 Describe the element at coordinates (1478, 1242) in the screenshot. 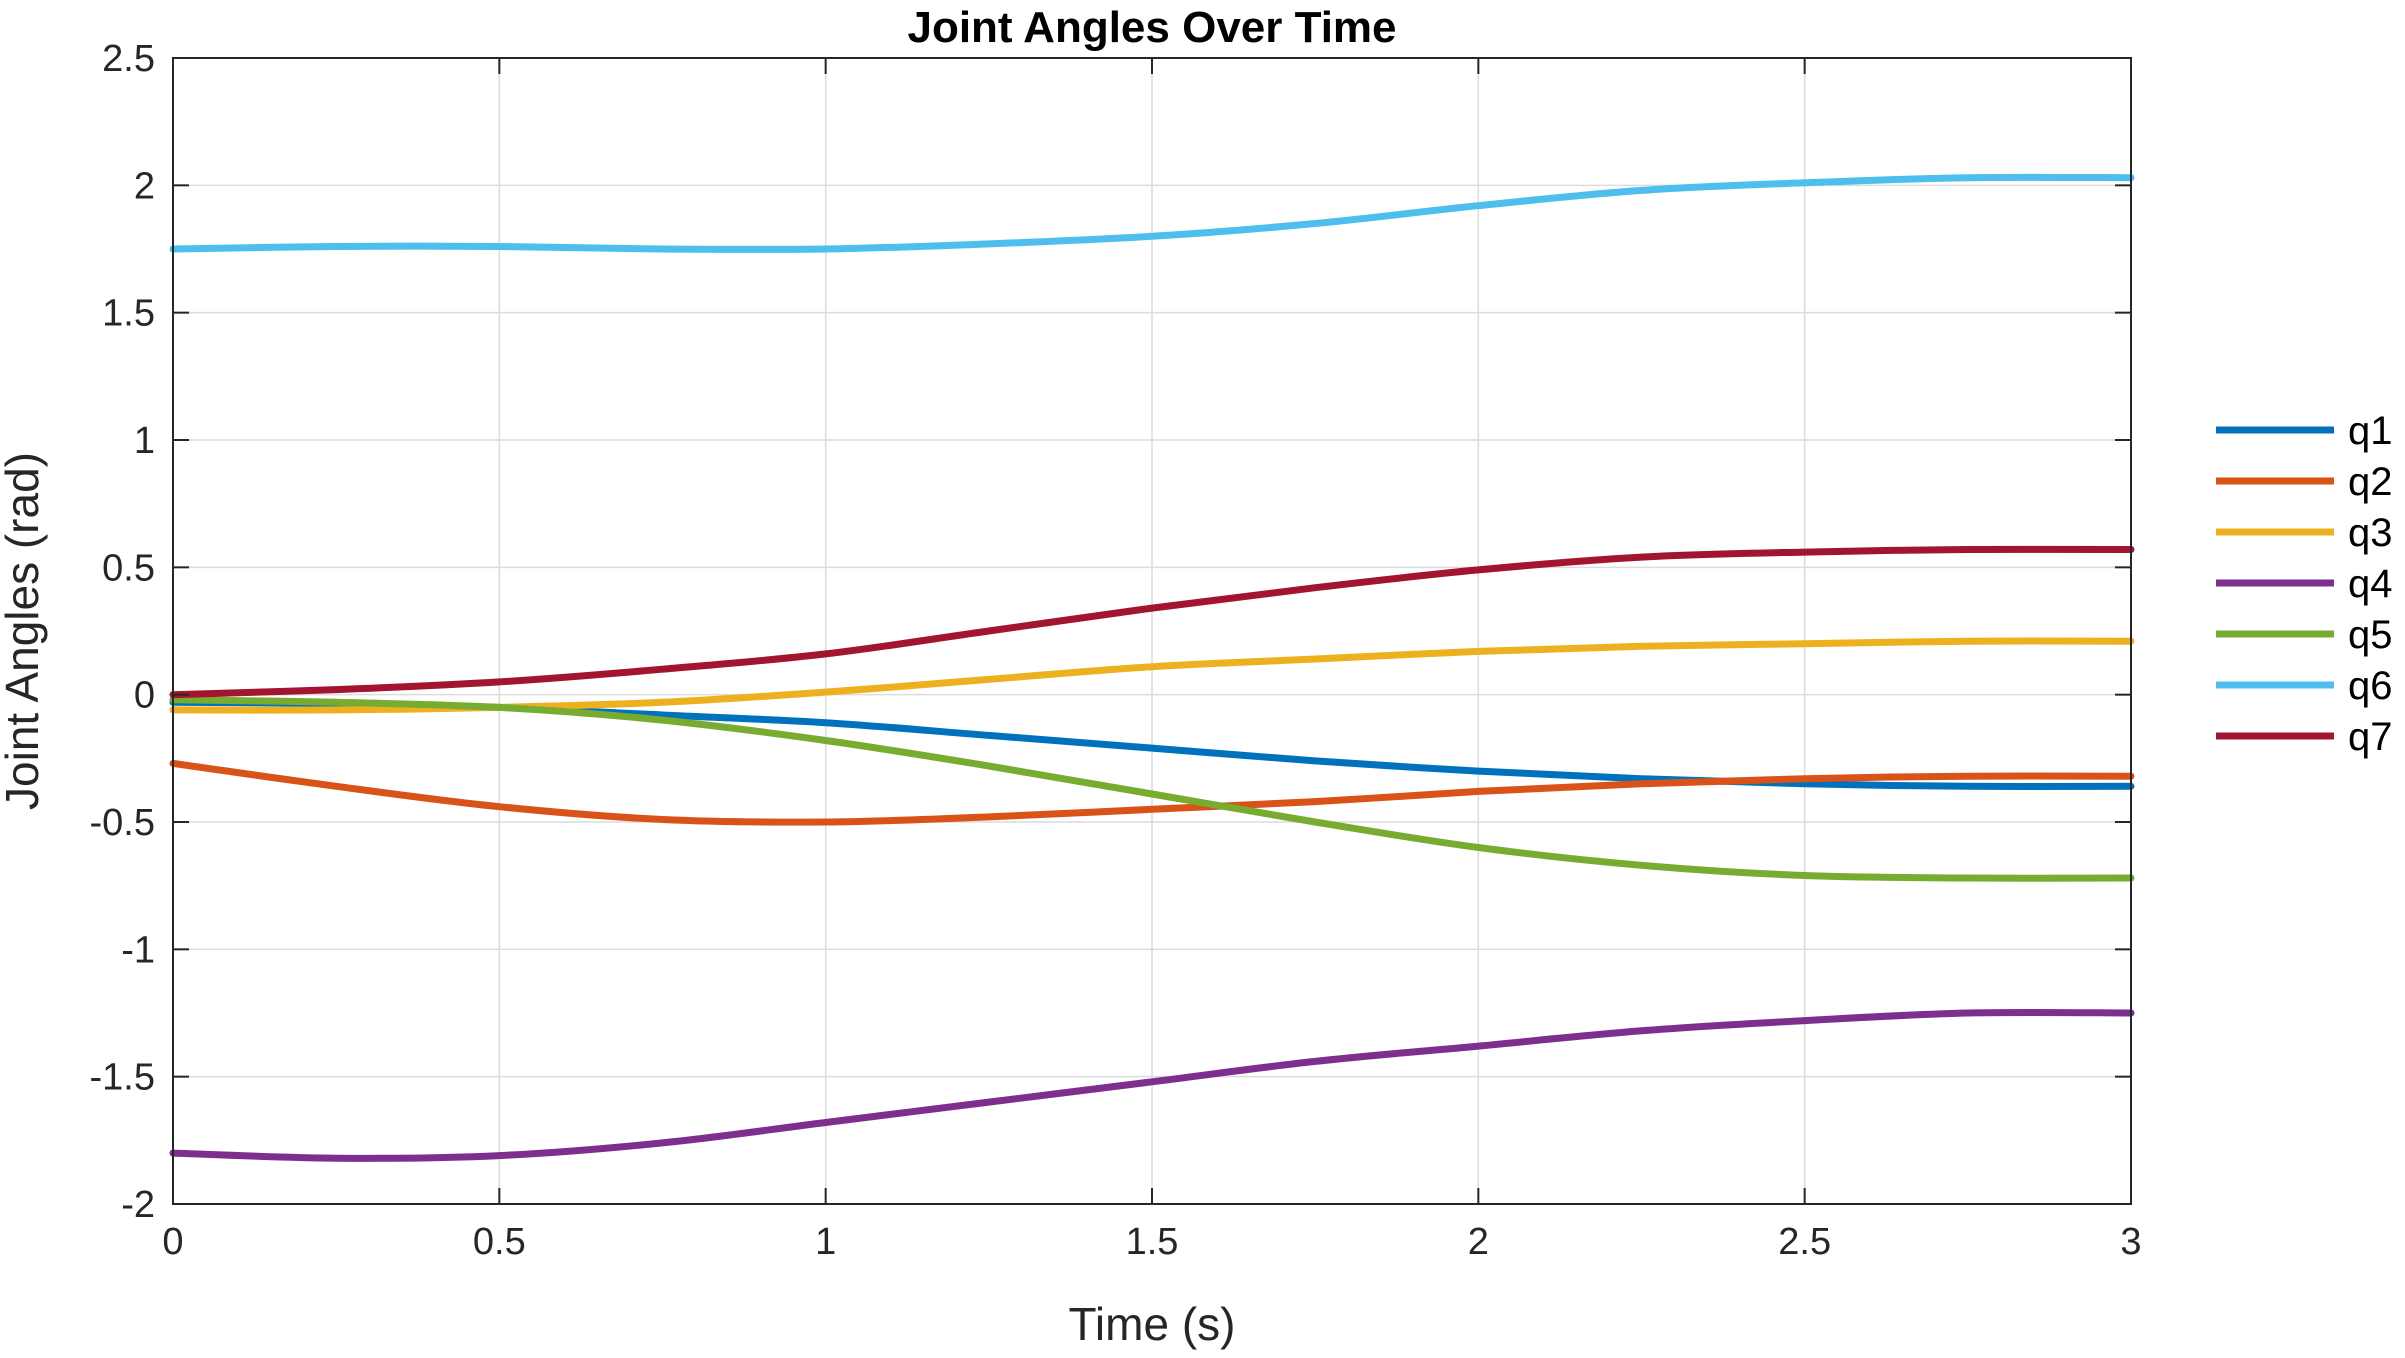

I see `x-tick-label: 2` at that location.